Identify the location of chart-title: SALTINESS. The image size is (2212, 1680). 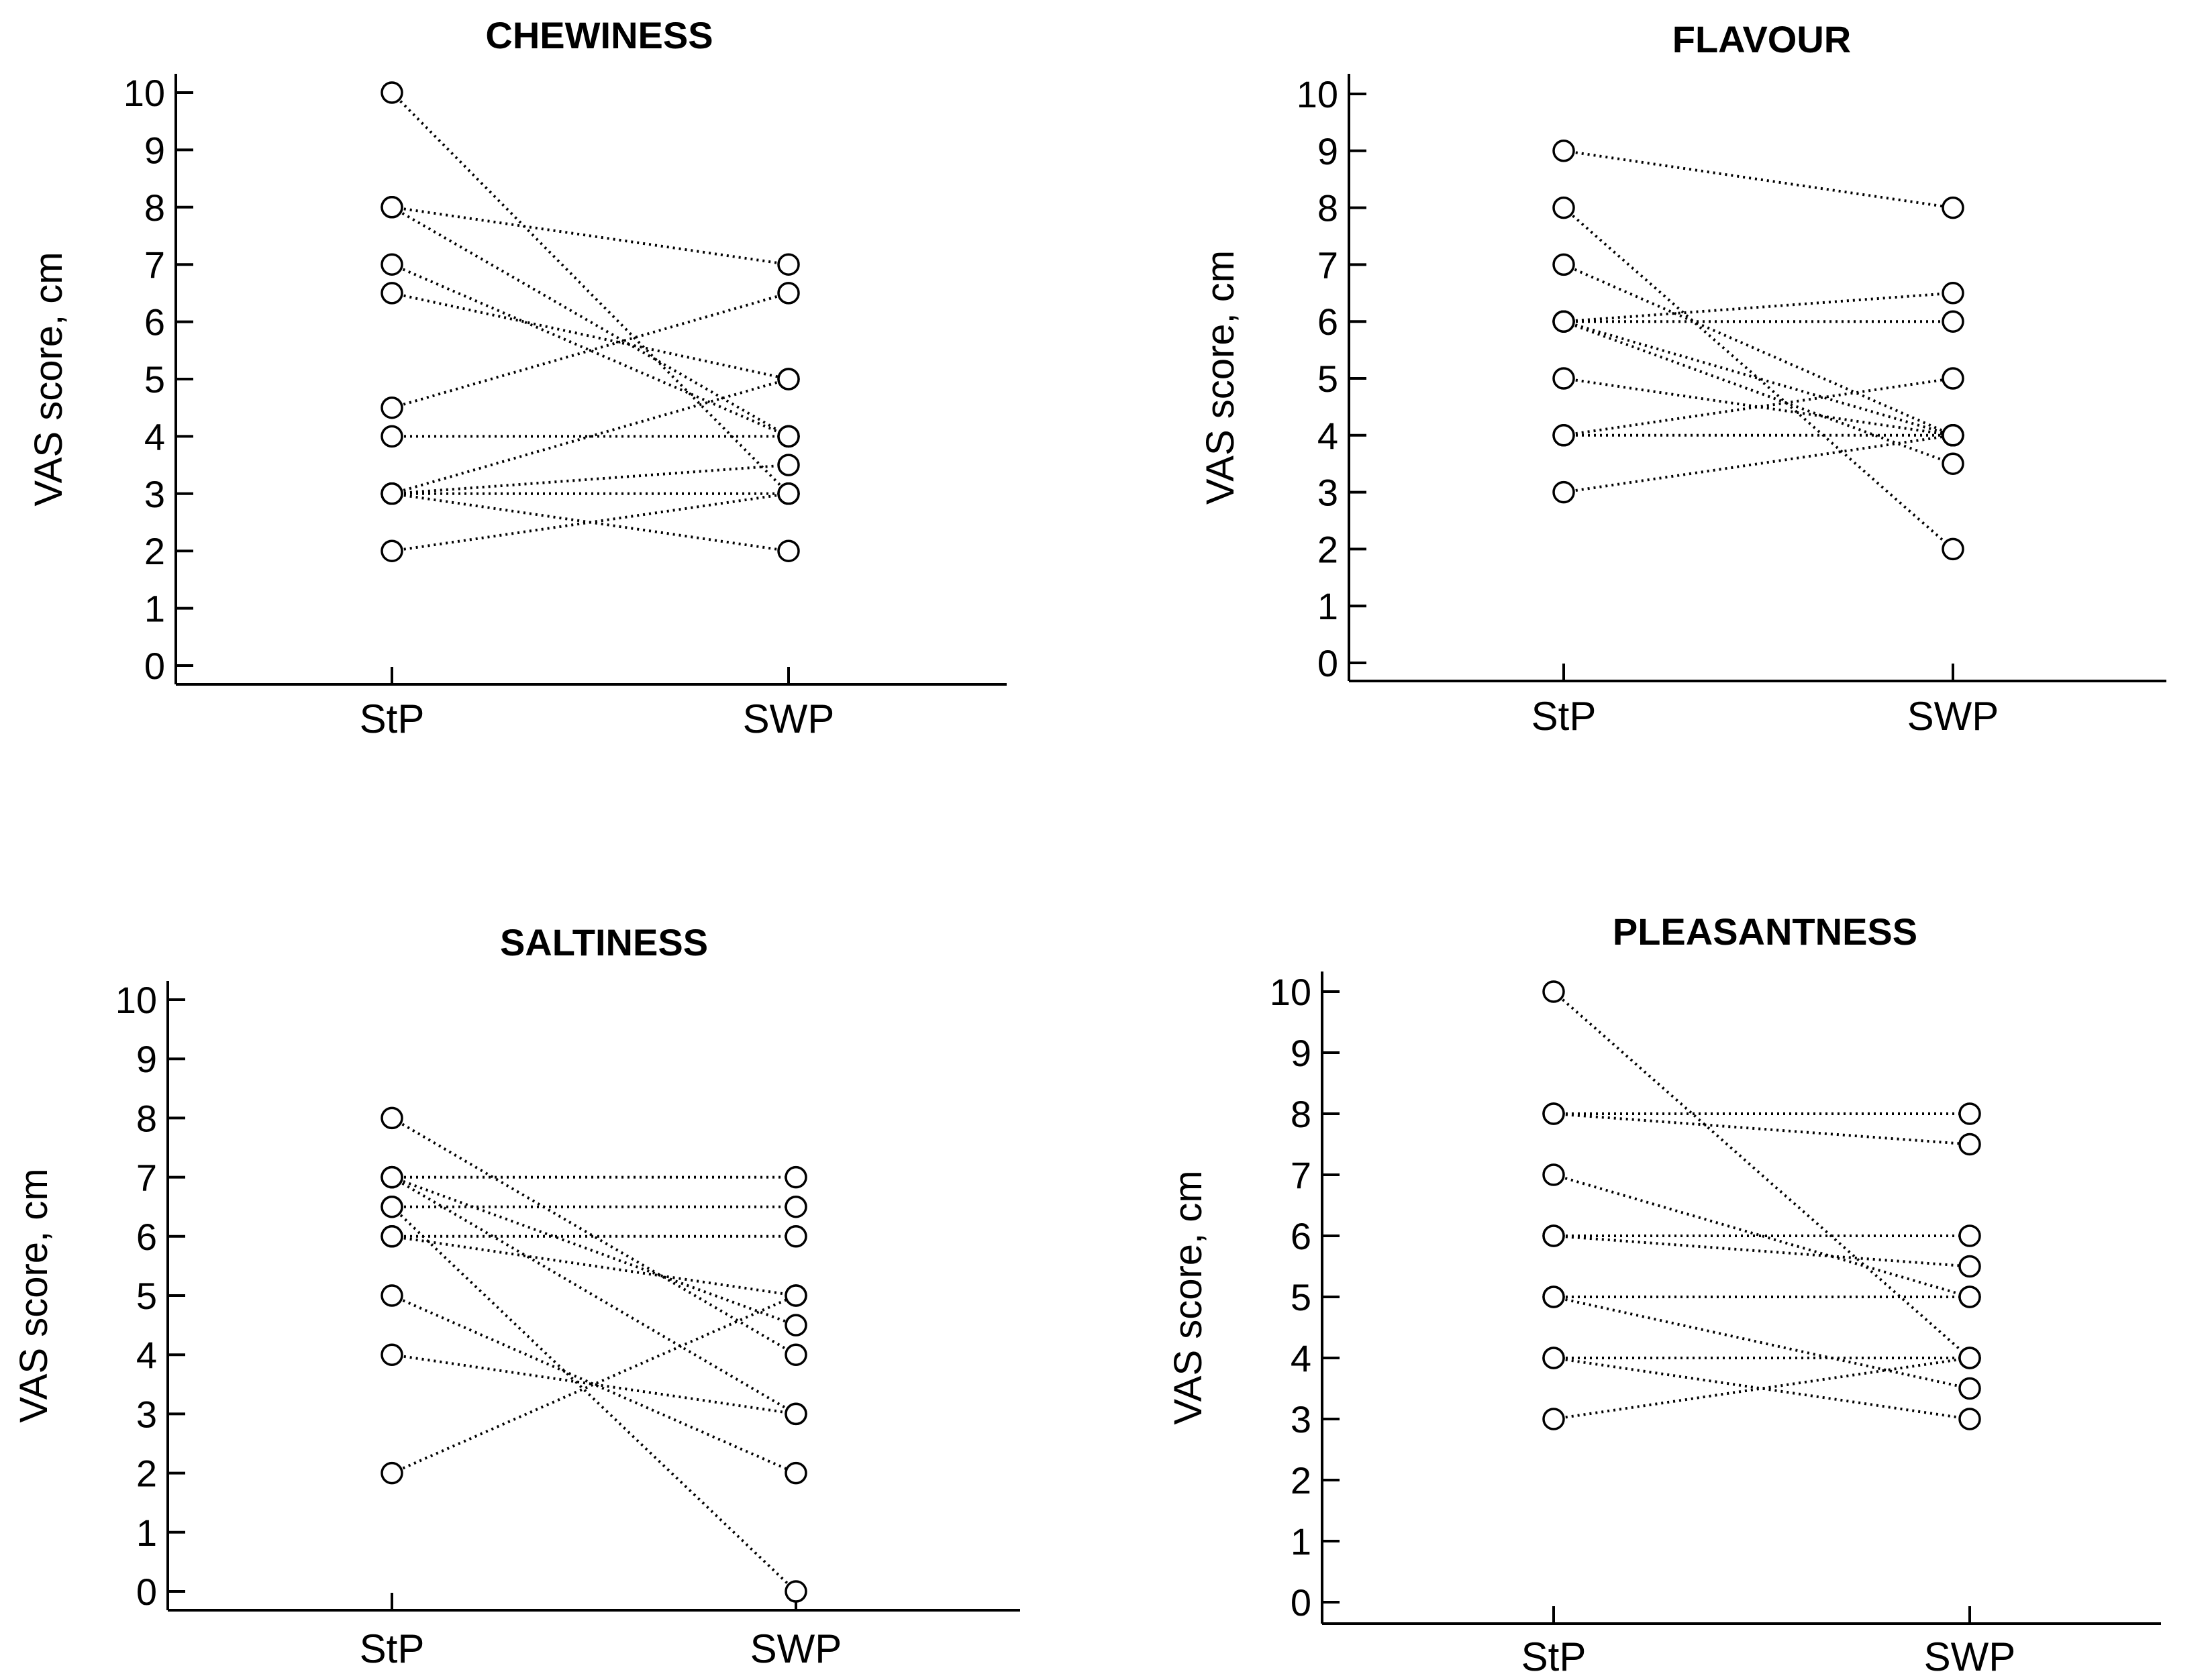
(604, 942).